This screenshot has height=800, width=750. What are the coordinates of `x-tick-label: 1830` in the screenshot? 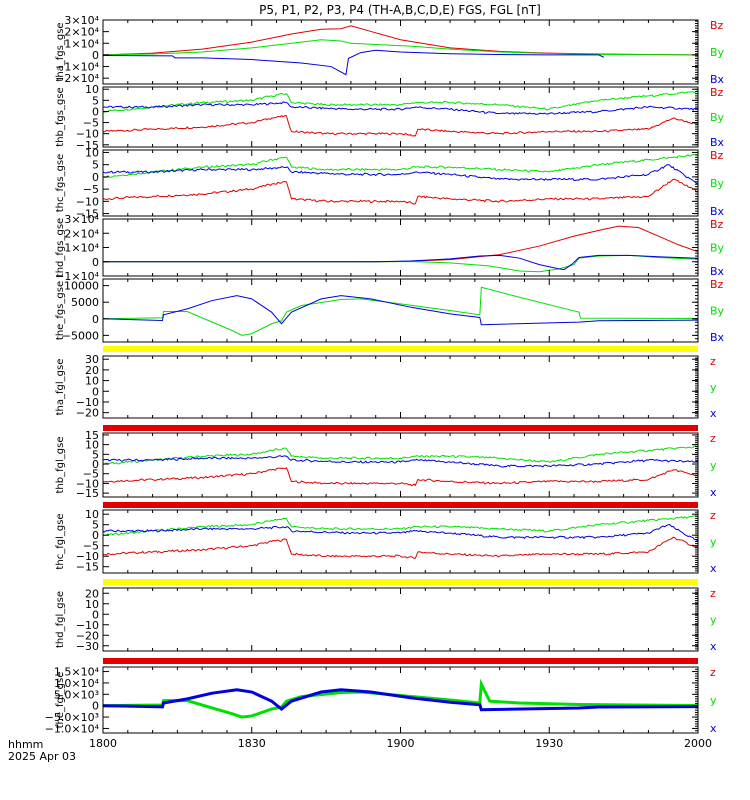 It's located at (252, 743).